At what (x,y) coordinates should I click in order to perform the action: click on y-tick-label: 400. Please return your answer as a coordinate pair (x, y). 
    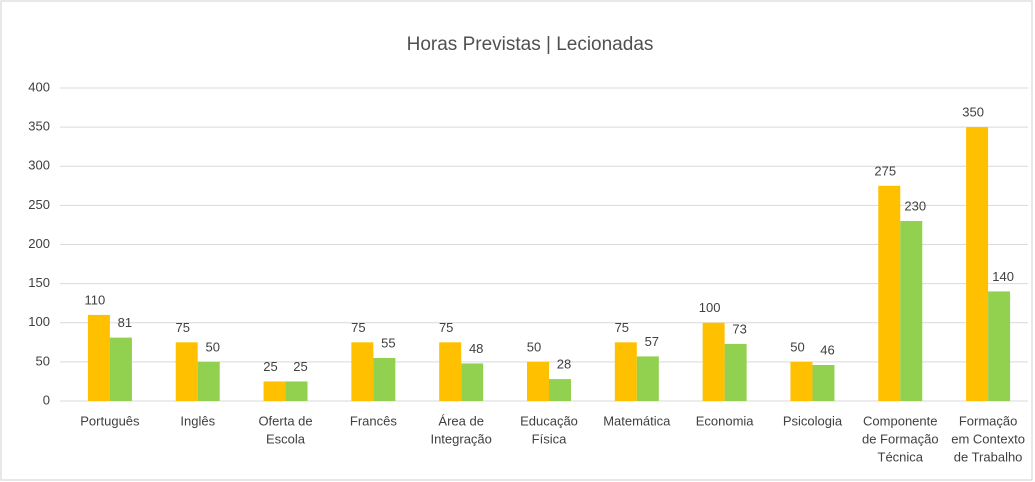
    Looking at the image, I should click on (39, 86).